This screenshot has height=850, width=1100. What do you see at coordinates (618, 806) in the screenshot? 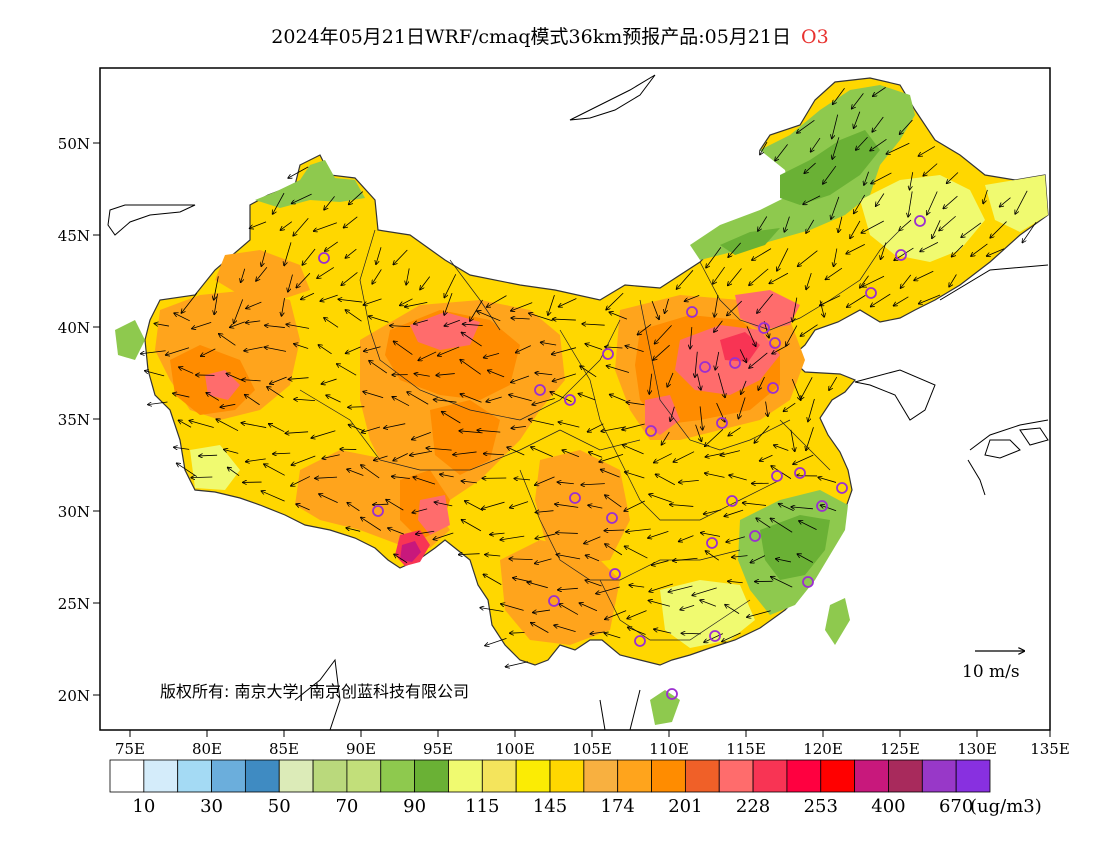
I see `legend-label: 174` at bounding box center [618, 806].